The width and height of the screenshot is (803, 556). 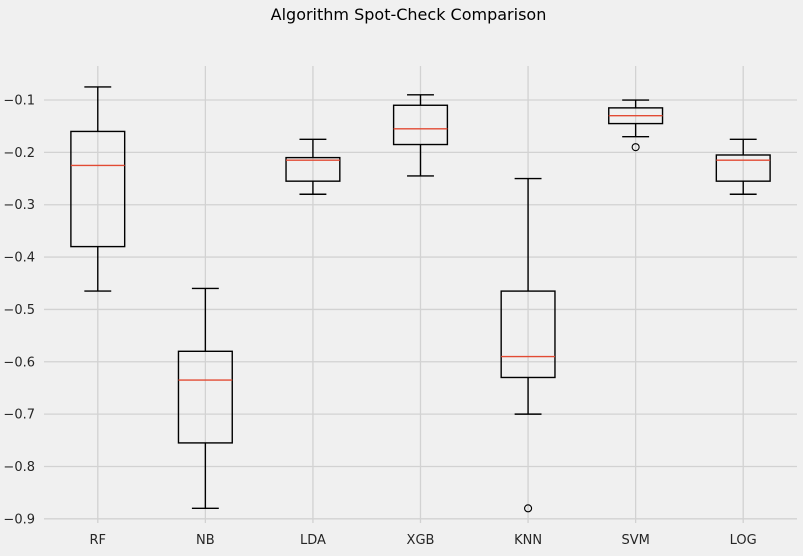 I want to click on box-XGB, so click(x=420, y=125).